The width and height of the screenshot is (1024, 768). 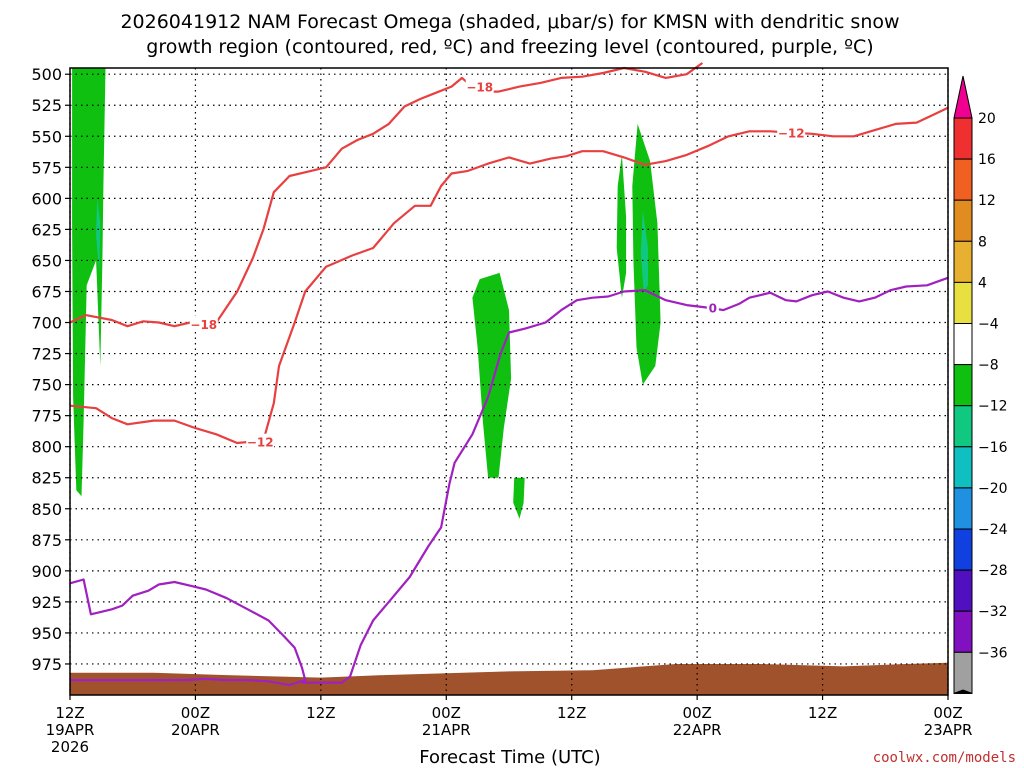 I want to click on x-tick-label: 23APR, so click(x=948, y=730).